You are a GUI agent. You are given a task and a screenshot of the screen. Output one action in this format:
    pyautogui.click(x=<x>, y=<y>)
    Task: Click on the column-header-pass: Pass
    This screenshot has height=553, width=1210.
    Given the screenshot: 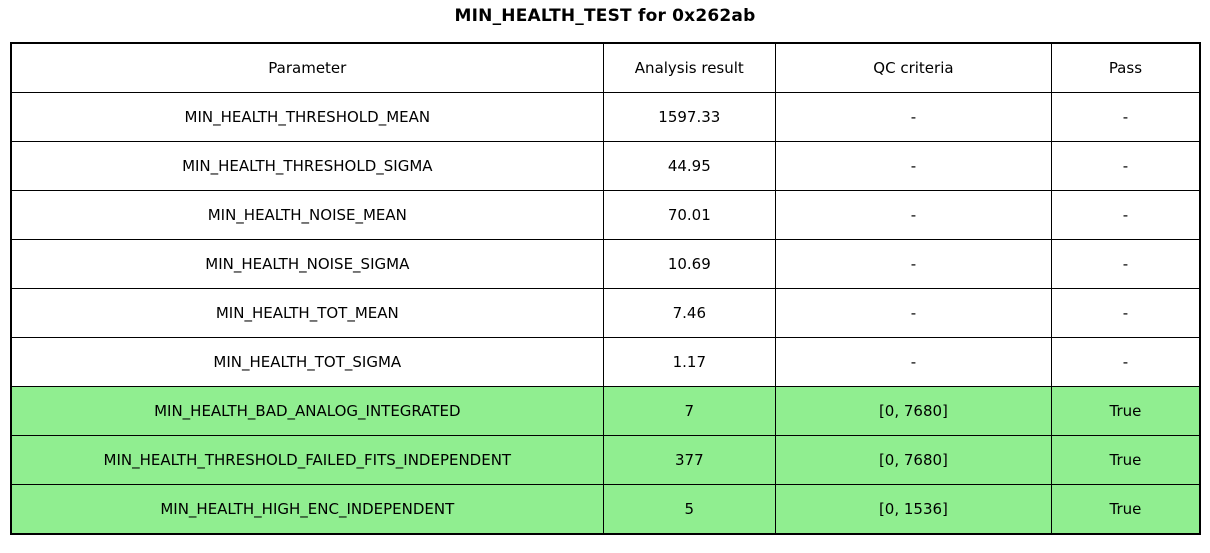 What is the action you would take?
    pyautogui.click(x=1125, y=67)
    